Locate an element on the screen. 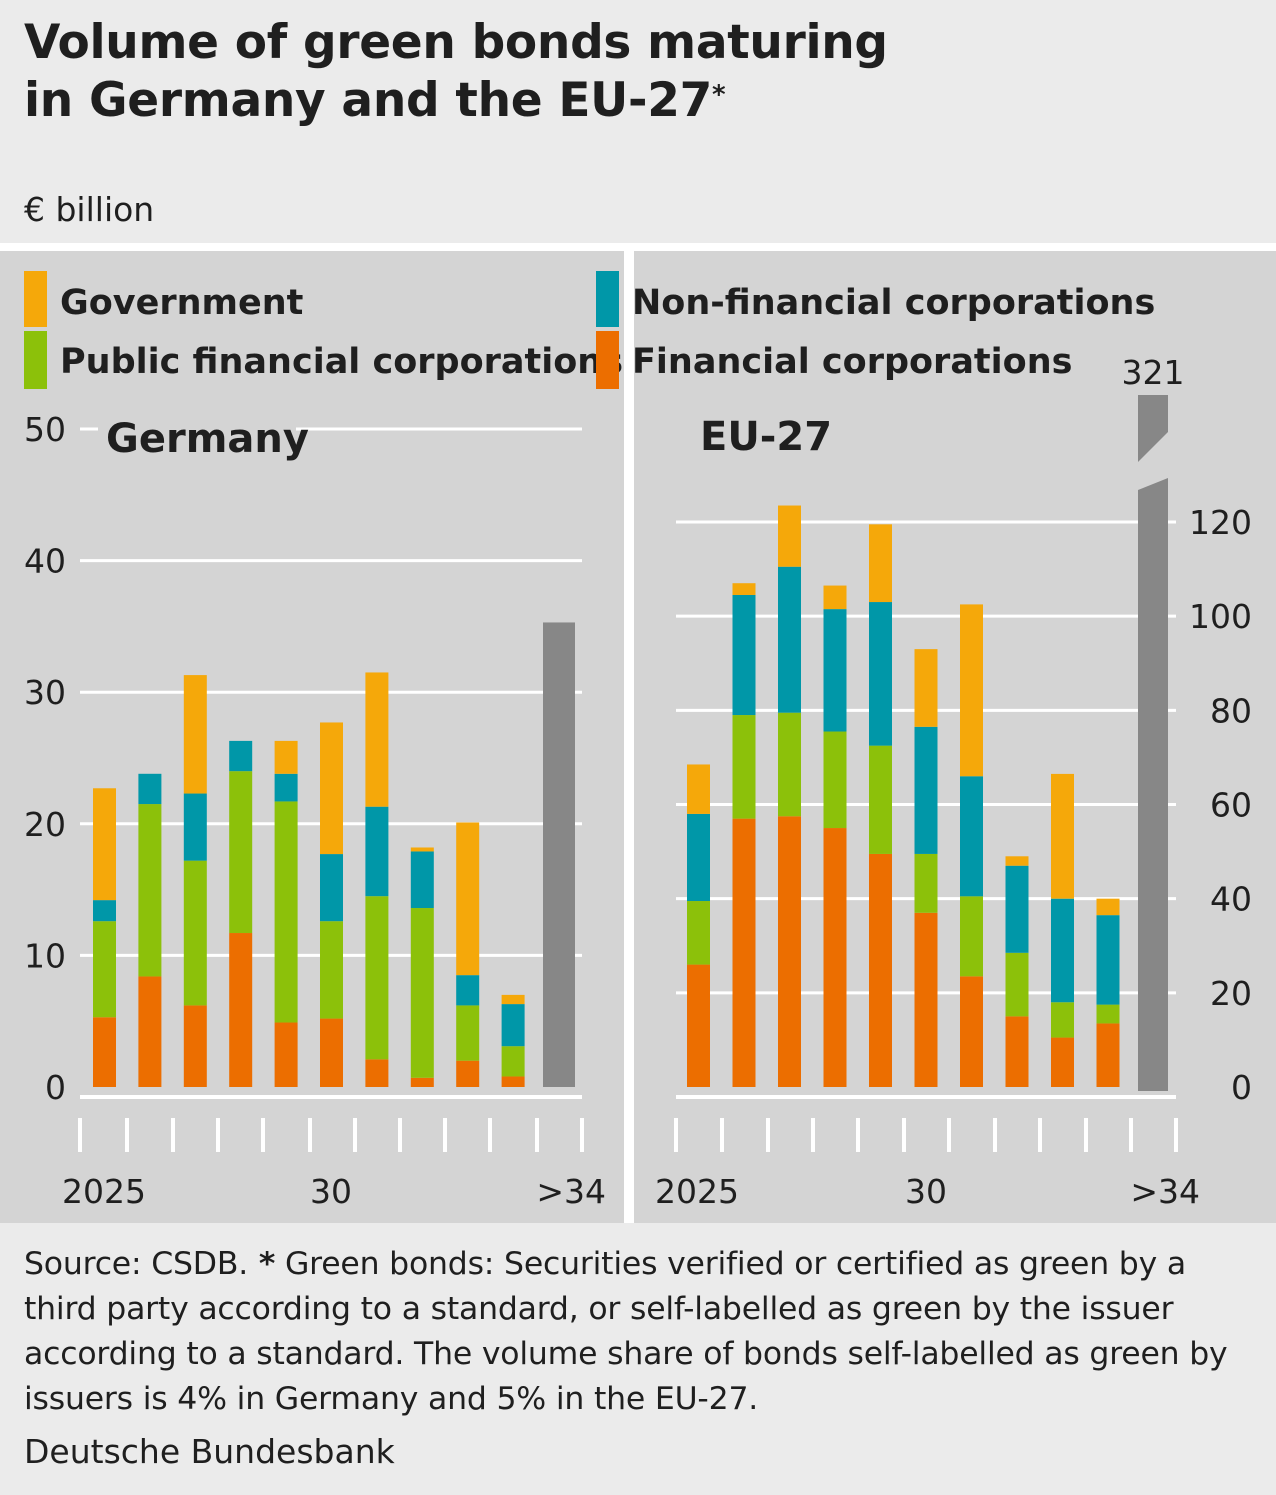 The image size is (1276, 1495). footnote-marker: * is located at coordinates (719, 95).